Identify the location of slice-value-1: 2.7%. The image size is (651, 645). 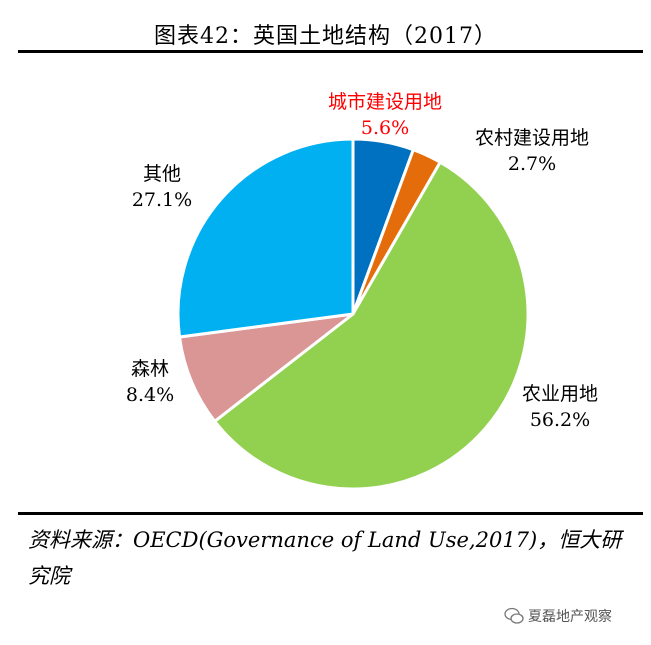
(532, 164).